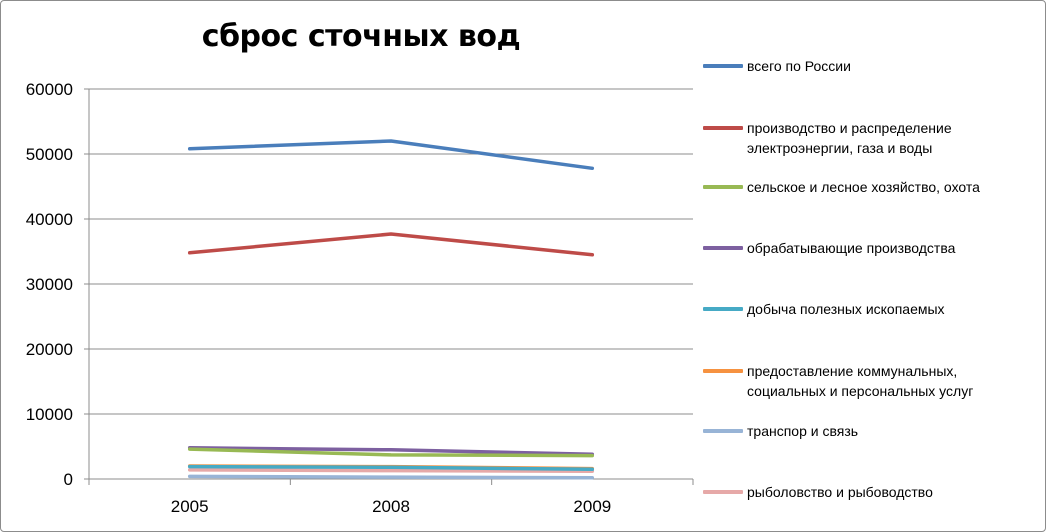 This screenshot has width=1046, height=532. What do you see at coordinates (851, 248) in the screenshot?
I see `legend-label: обрабатывающие производства` at bounding box center [851, 248].